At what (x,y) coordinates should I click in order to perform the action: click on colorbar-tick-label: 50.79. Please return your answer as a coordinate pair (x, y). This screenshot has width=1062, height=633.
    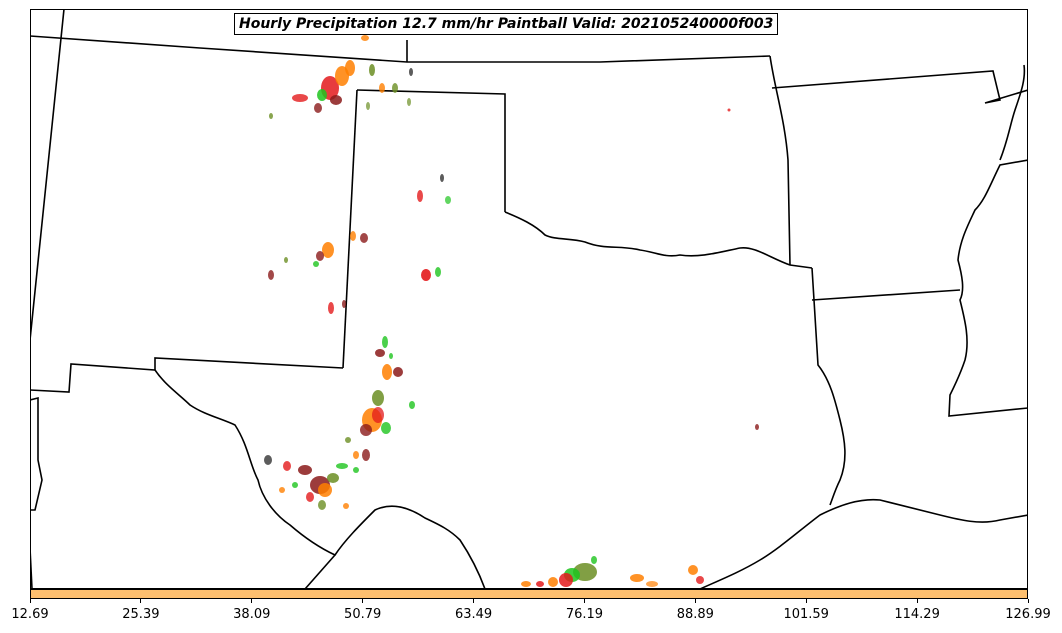
    Looking at the image, I should click on (363, 614).